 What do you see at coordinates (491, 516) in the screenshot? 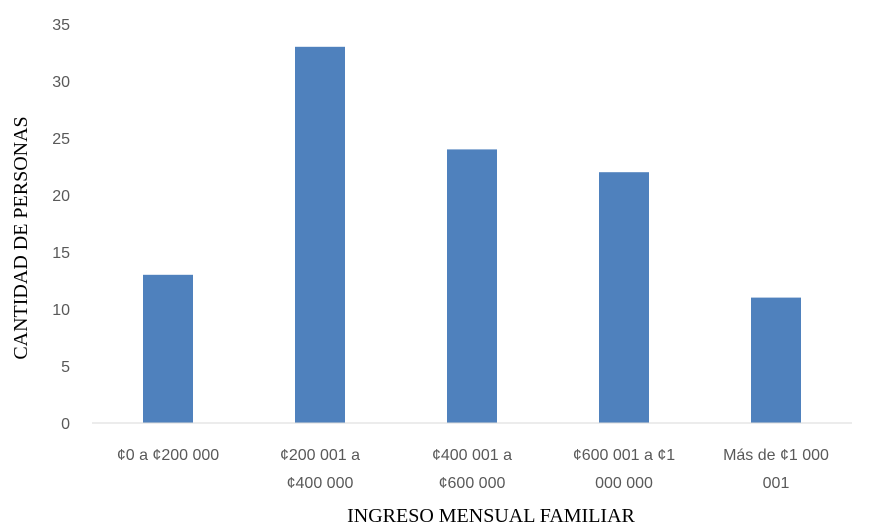
I see `x-axis-title: INGRESO MENSUAL FAMILIAR` at bounding box center [491, 516].